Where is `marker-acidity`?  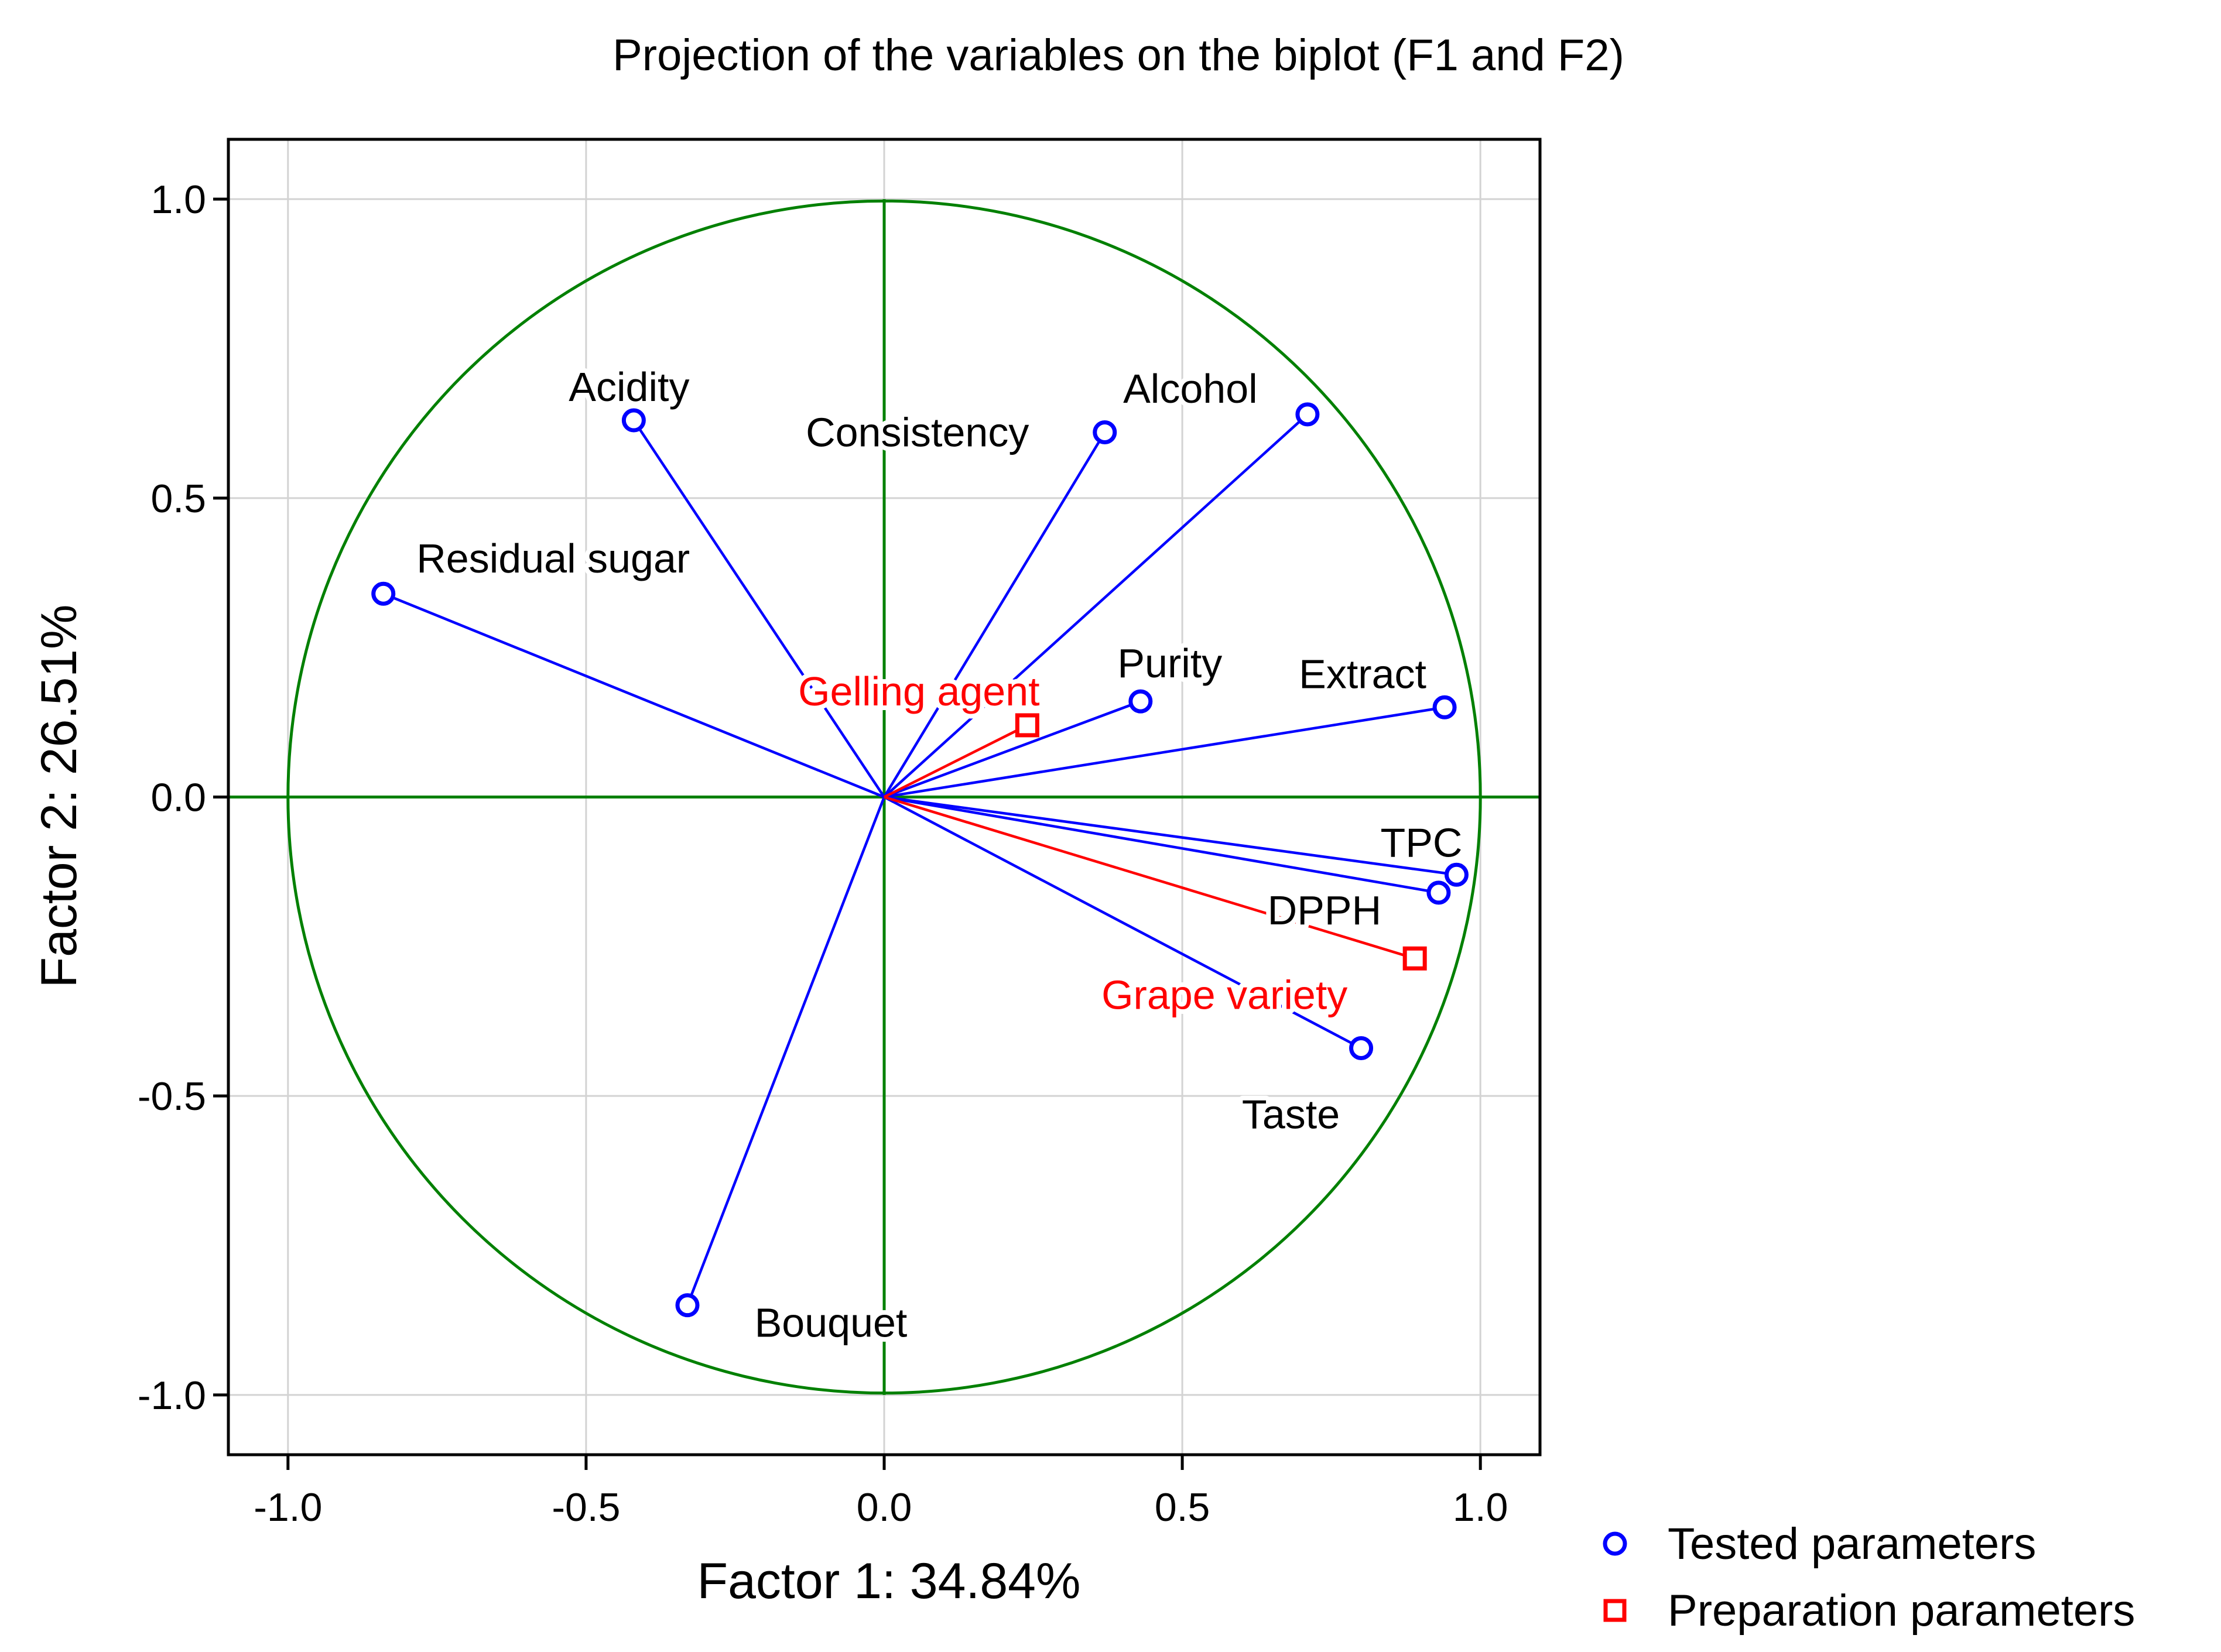
marker-acidity is located at coordinates (634, 420).